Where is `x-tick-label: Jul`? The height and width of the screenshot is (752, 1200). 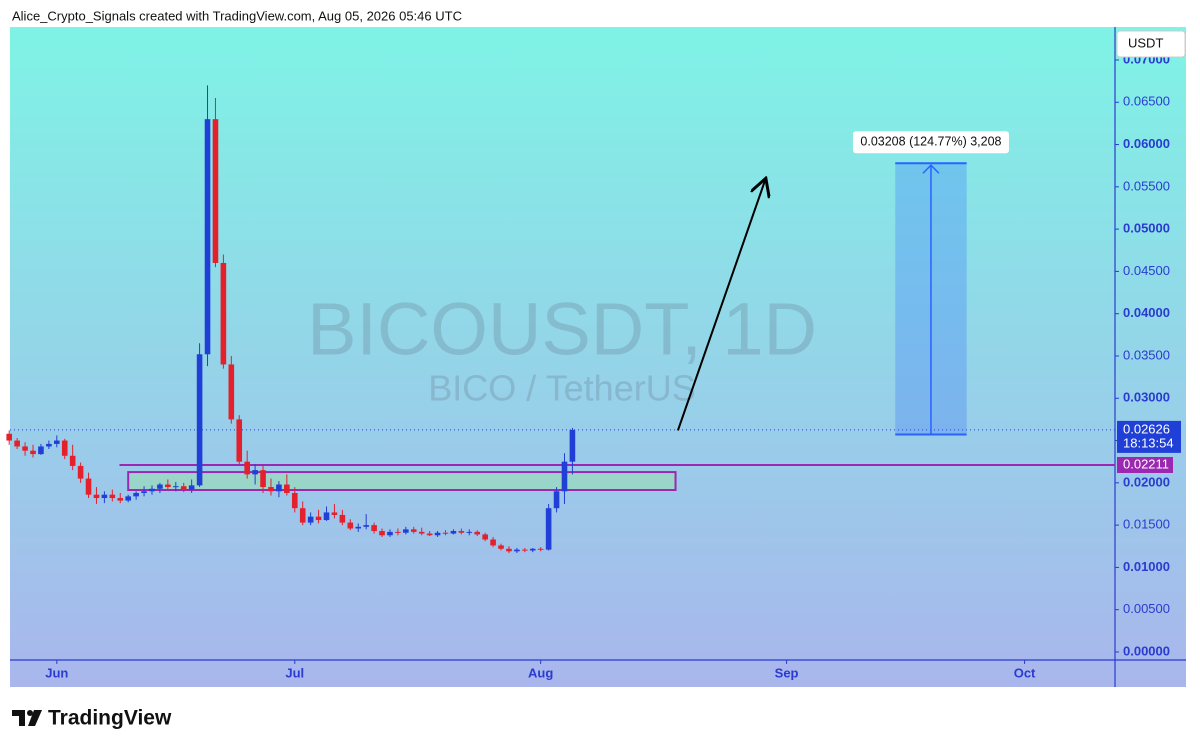 x-tick-label: Jul is located at coordinates (294, 672).